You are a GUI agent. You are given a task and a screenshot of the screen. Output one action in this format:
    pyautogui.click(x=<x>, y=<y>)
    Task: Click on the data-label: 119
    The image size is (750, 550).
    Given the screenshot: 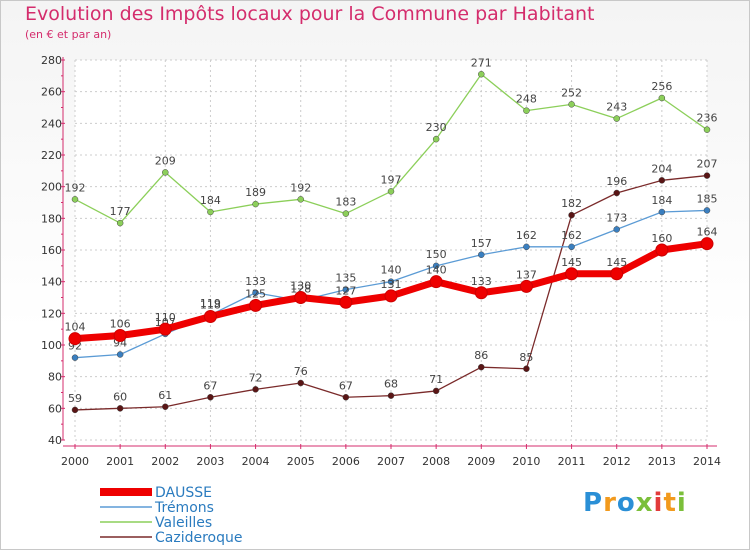 What is the action you would take?
    pyautogui.click(x=210, y=303)
    